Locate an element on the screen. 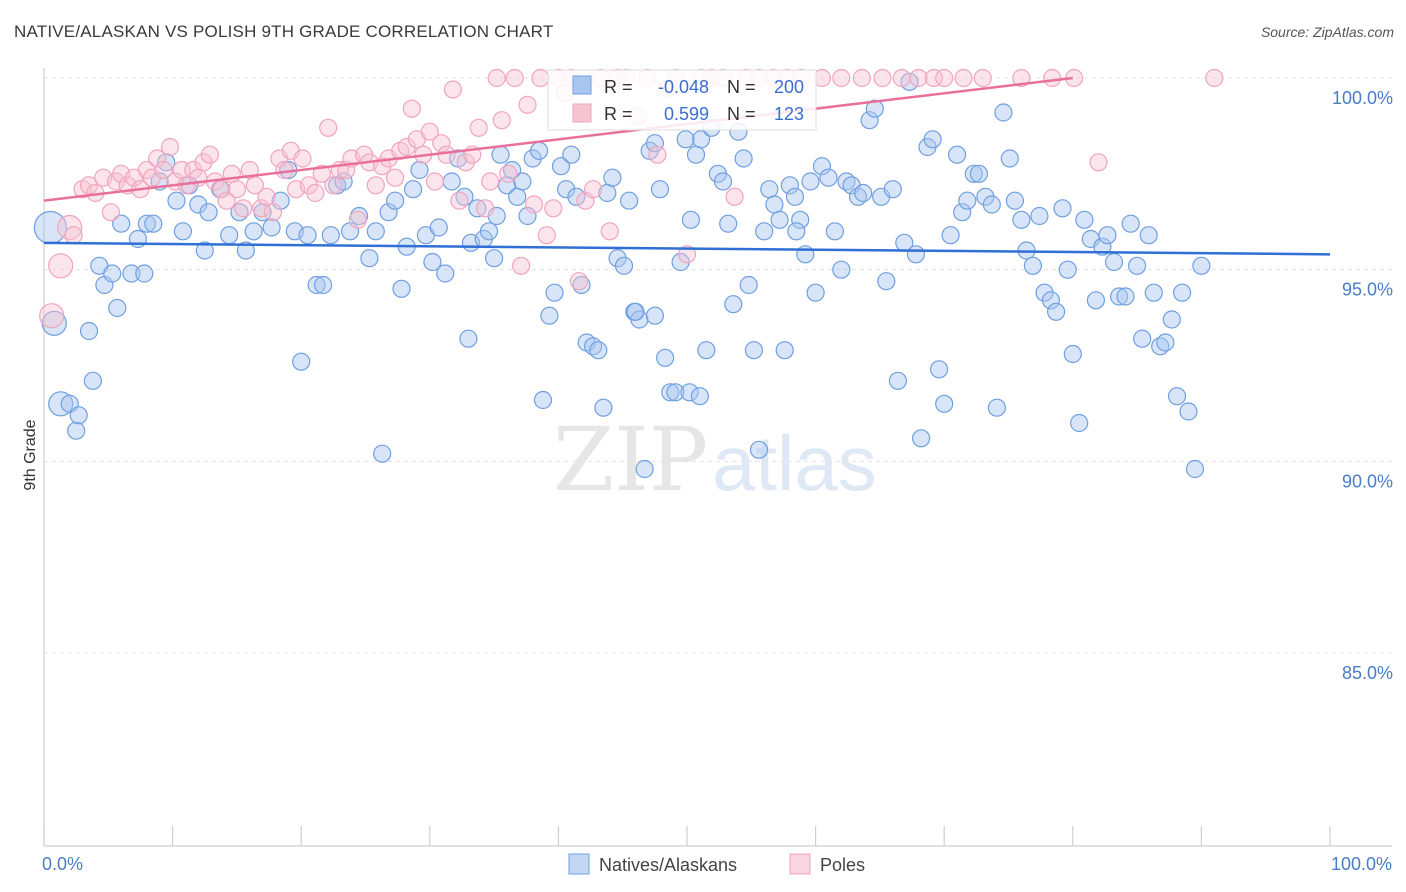 This screenshot has height=892, width=1406. y-tick-label: 85.0% is located at coordinates (1367, 673).